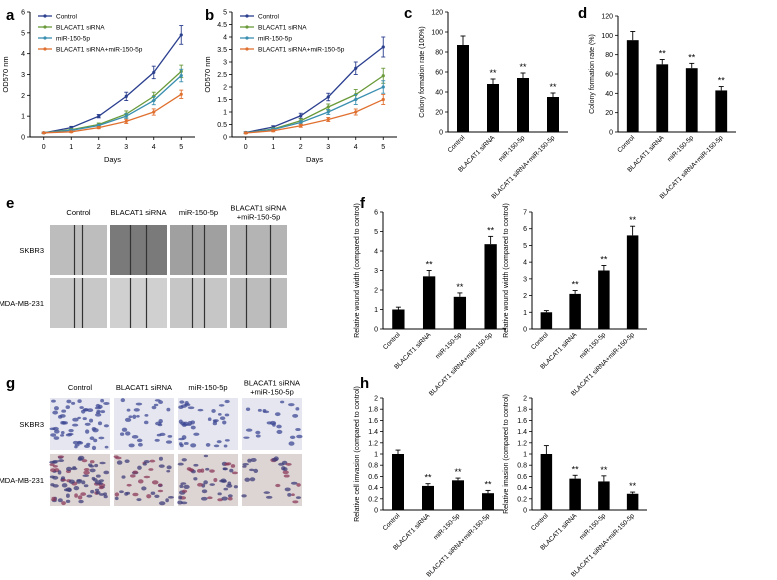 This screenshot has height=580, width=777. What do you see at coordinates (246, 147) in the screenshot?
I see `x-tick-label: 0` at bounding box center [246, 147].